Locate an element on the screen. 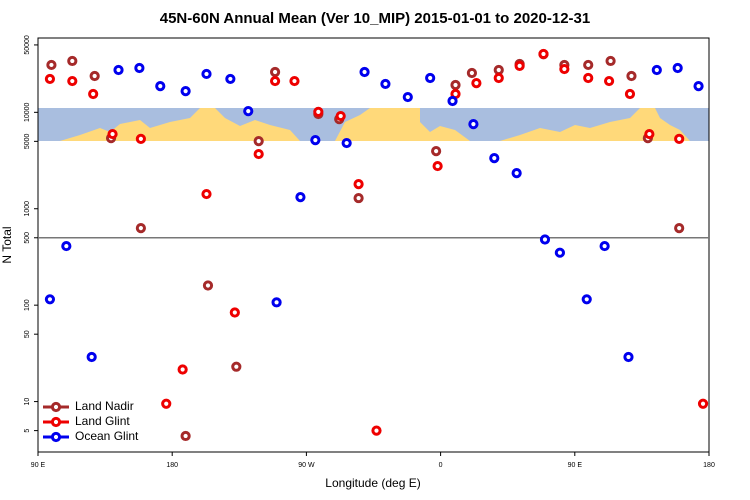 The image size is (750, 500). map-strip is located at coordinates (373, 124).